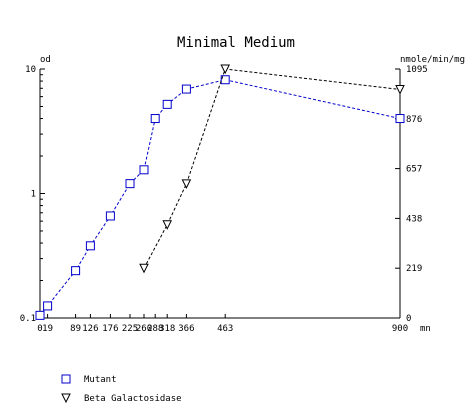  Describe the element at coordinates (186, 329) in the screenshot. I see `x-tick-label: 366` at that location.